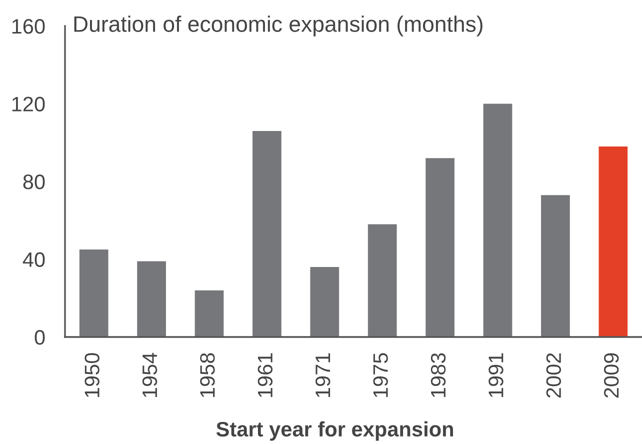 The width and height of the screenshot is (642, 444). Describe the element at coordinates (265, 375) in the screenshot. I see `x-tick-label: 1961` at that location.